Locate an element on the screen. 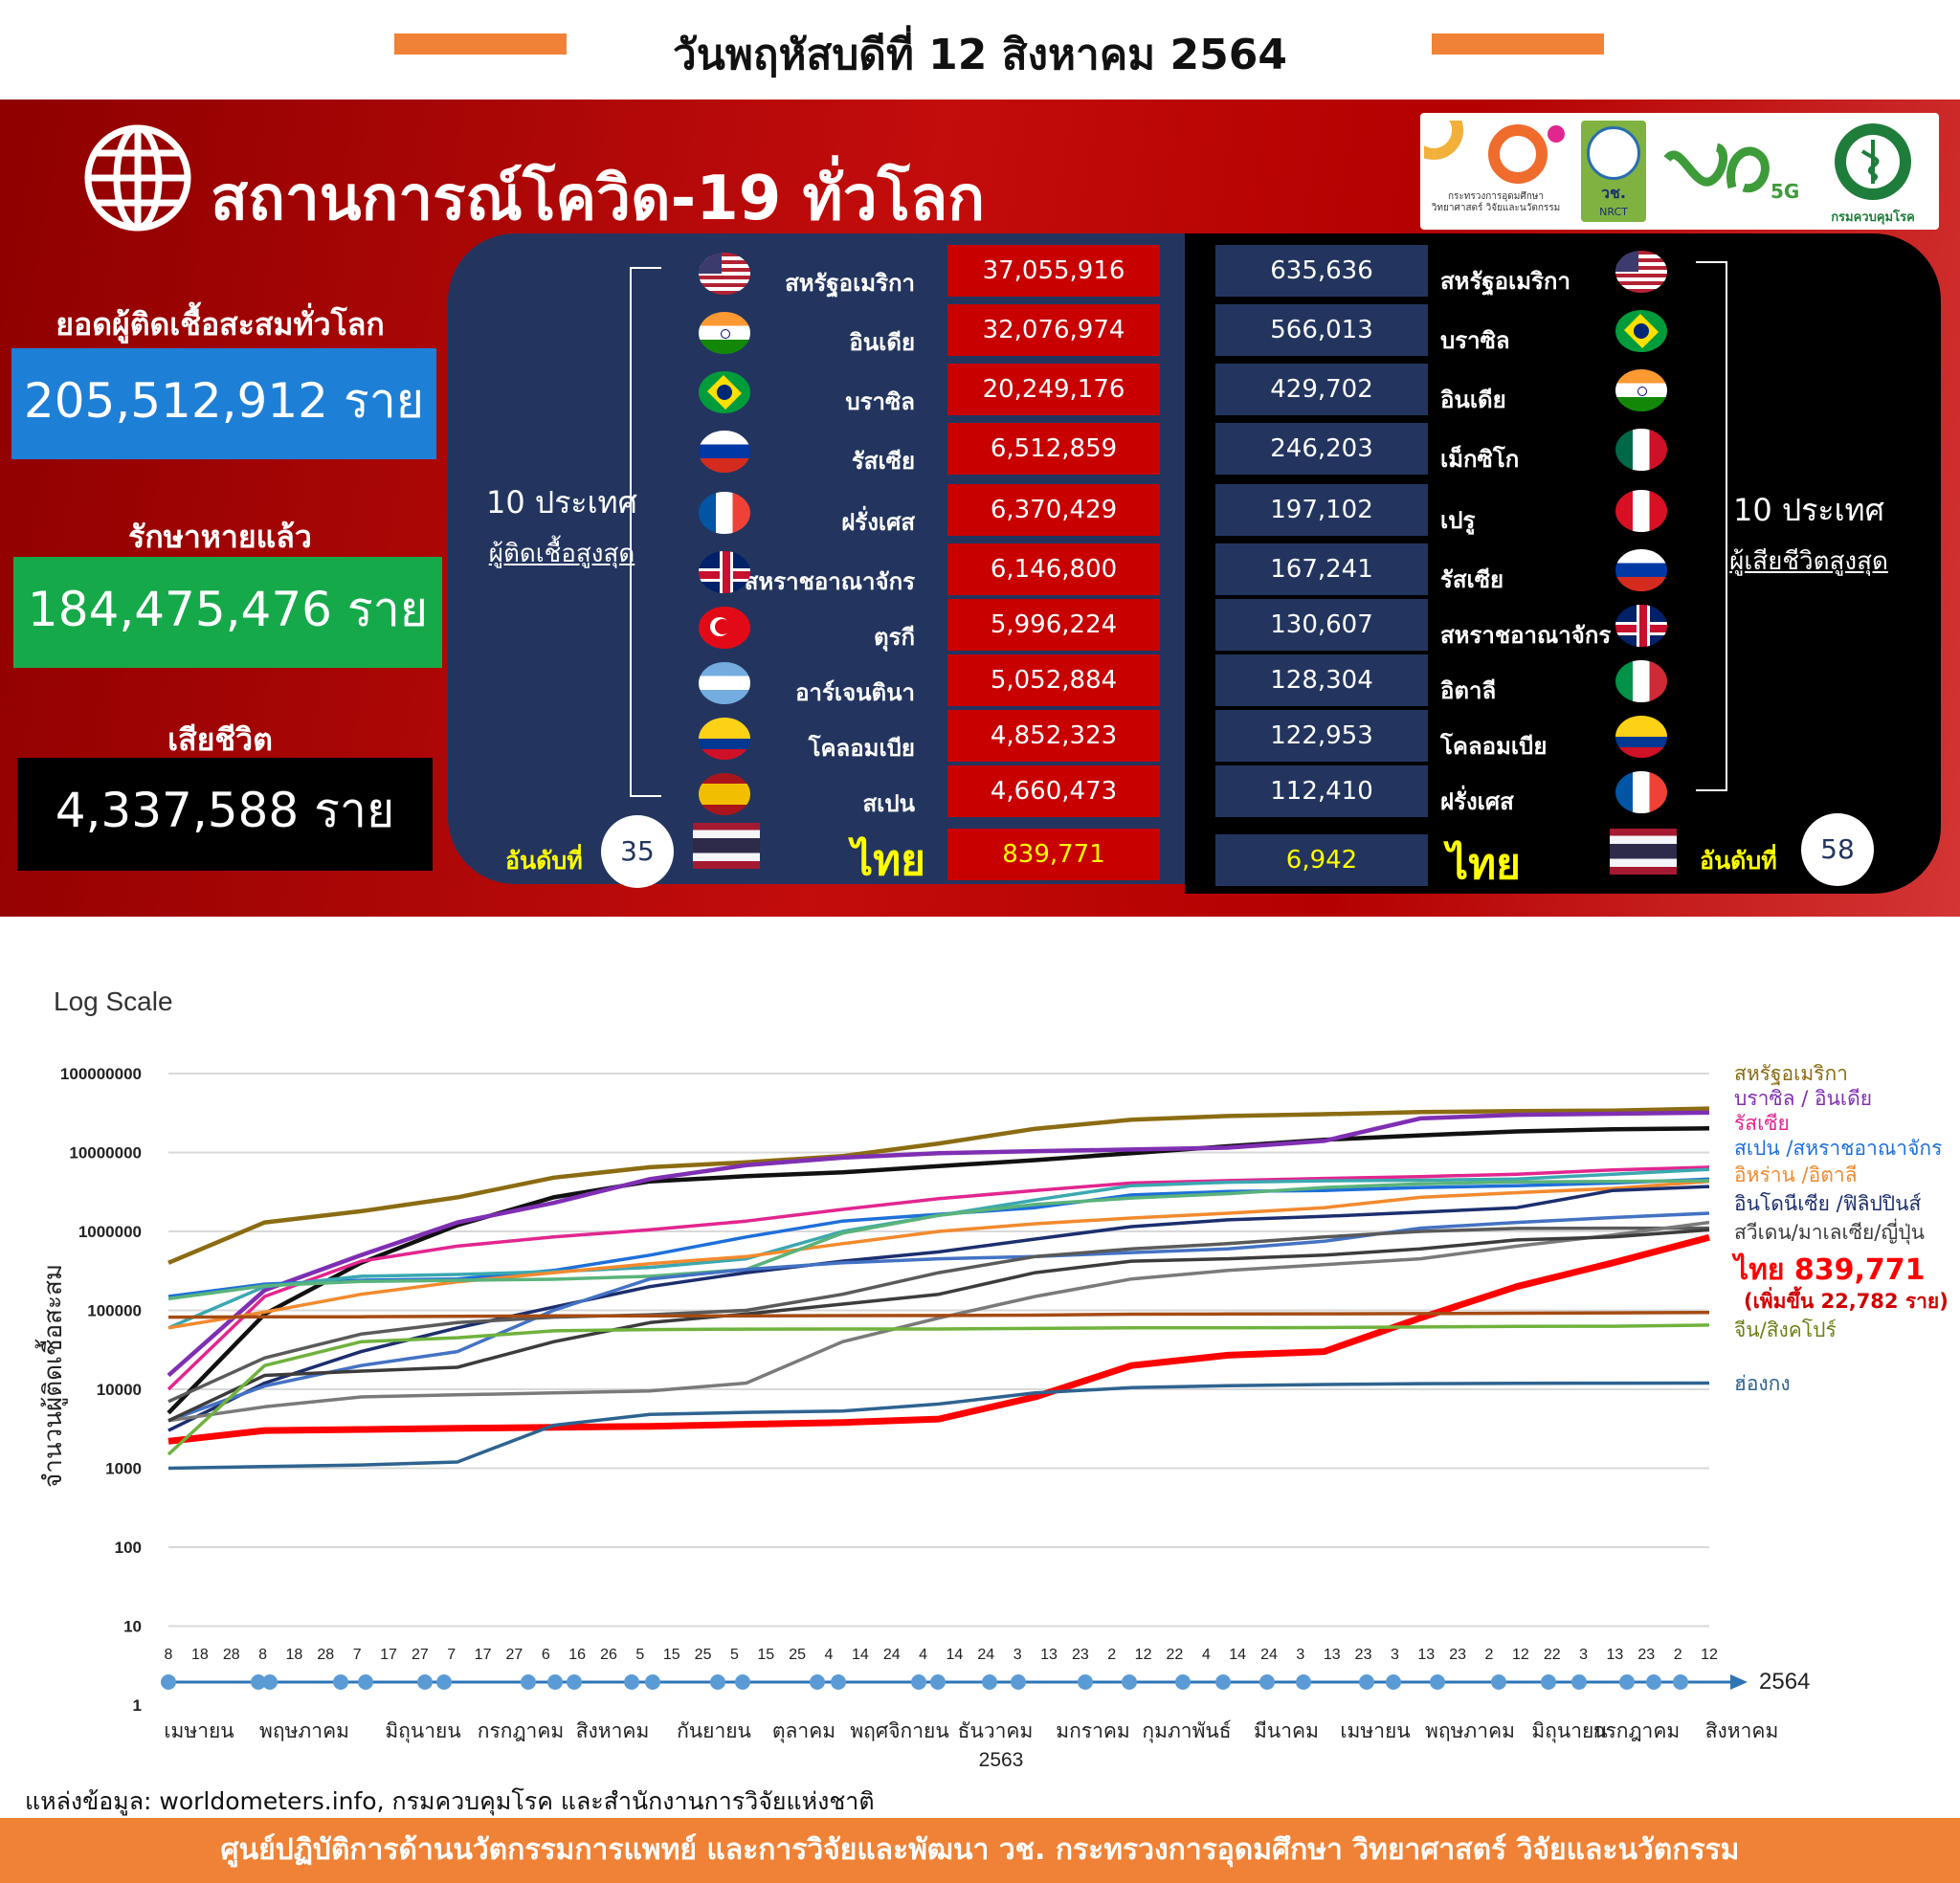  x-day-tick: 4 is located at coordinates (1207, 1655).